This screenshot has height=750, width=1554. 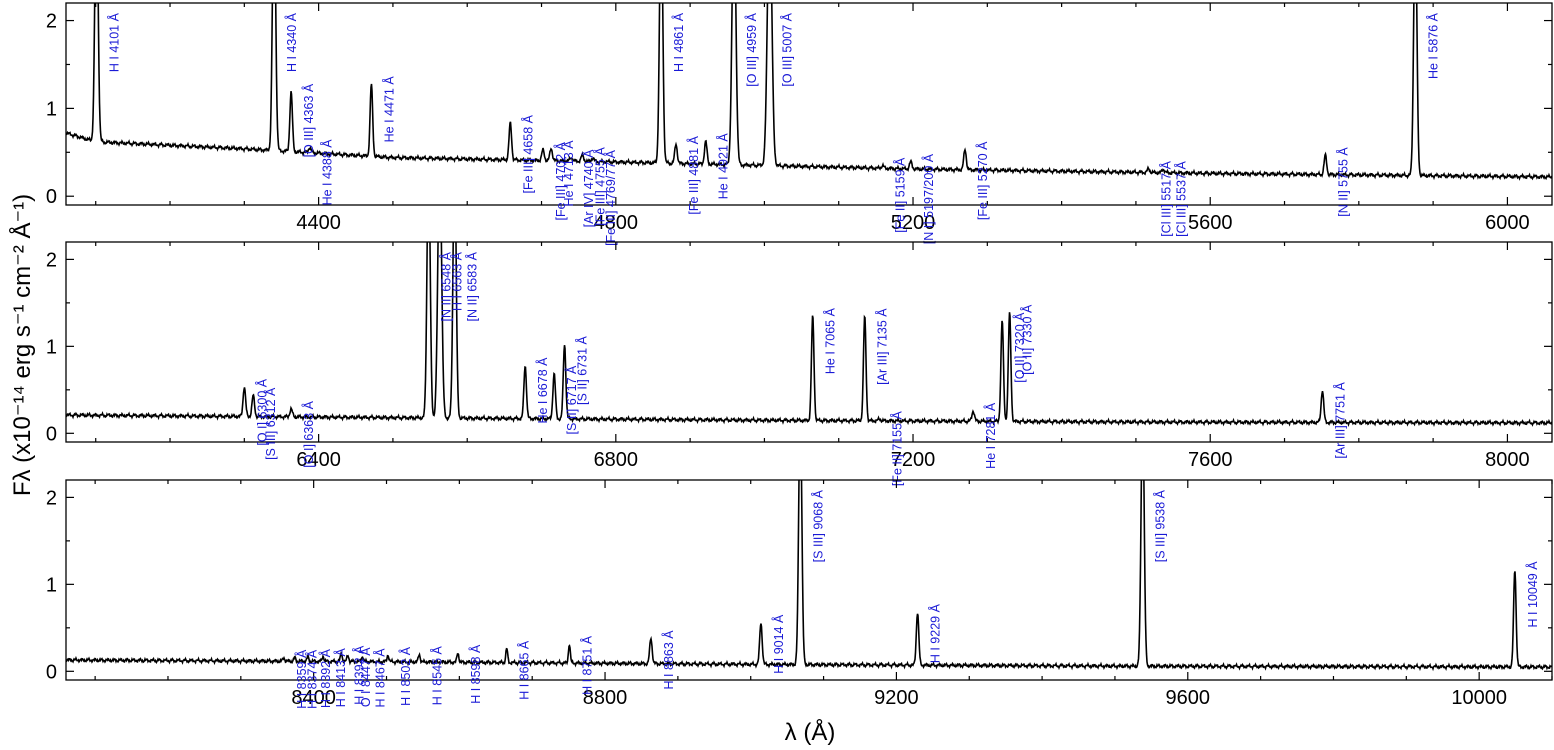 What do you see at coordinates (1342, 182) in the screenshot?
I see `line-label: [N II] 5755 Å` at bounding box center [1342, 182].